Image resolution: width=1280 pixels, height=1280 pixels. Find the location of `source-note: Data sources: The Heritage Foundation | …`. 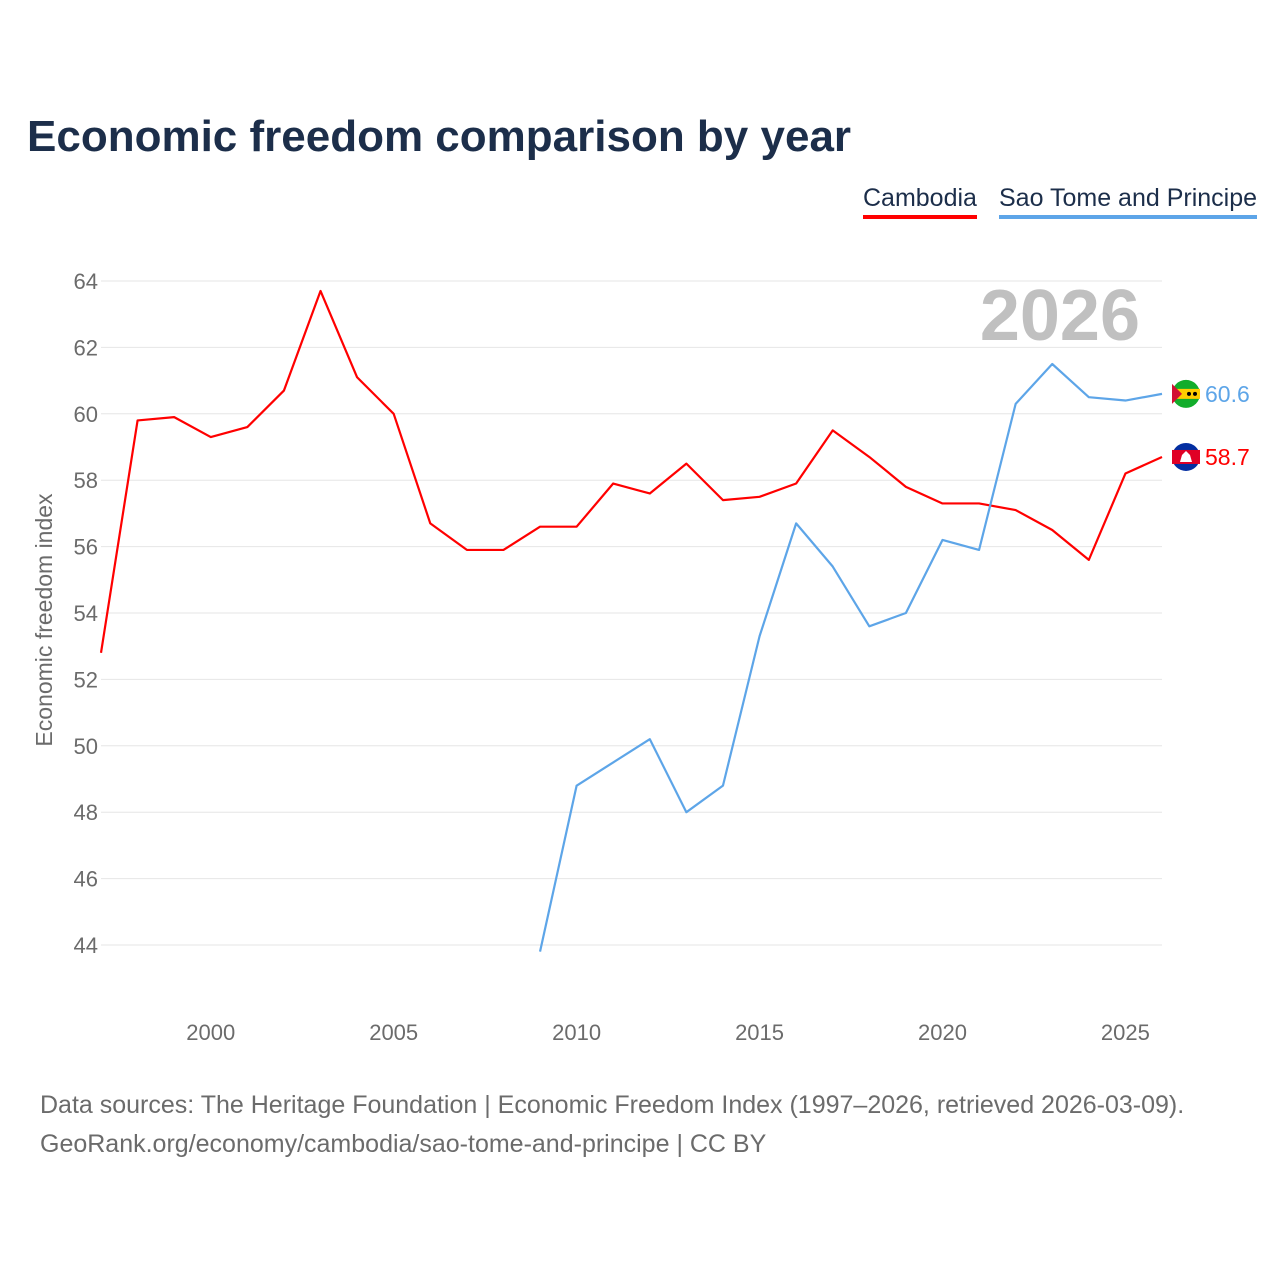

source-note: Data sources: The Heritage Foundation | … is located at coordinates (612, 1125).